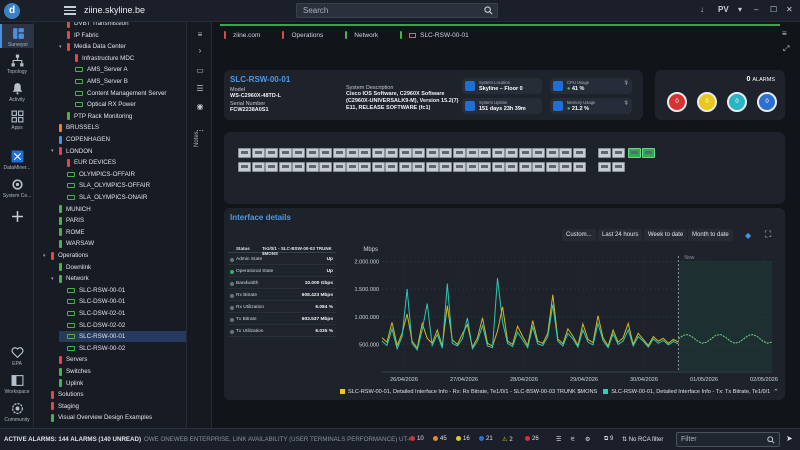 The width and height of the screenshot is (800, 450). What do you see at coordinates (122, 325) in the screenshot?
I see `tree-item: SLC-DSW-02-02` at bounding box center [122, 325].